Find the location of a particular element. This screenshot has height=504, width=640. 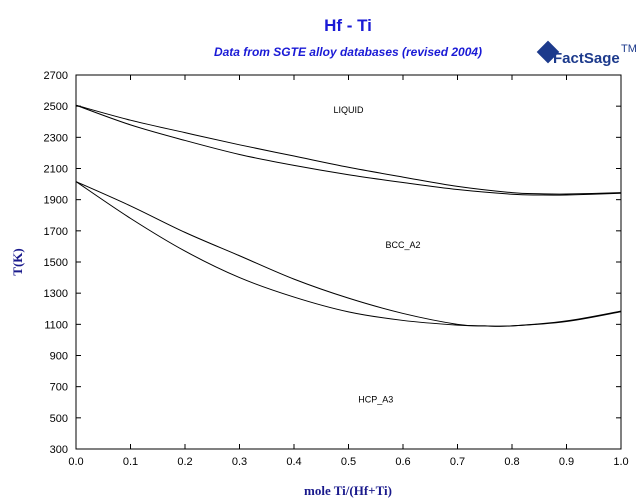

chart-title: Hf - Ti is located at coordinates (348, 25).